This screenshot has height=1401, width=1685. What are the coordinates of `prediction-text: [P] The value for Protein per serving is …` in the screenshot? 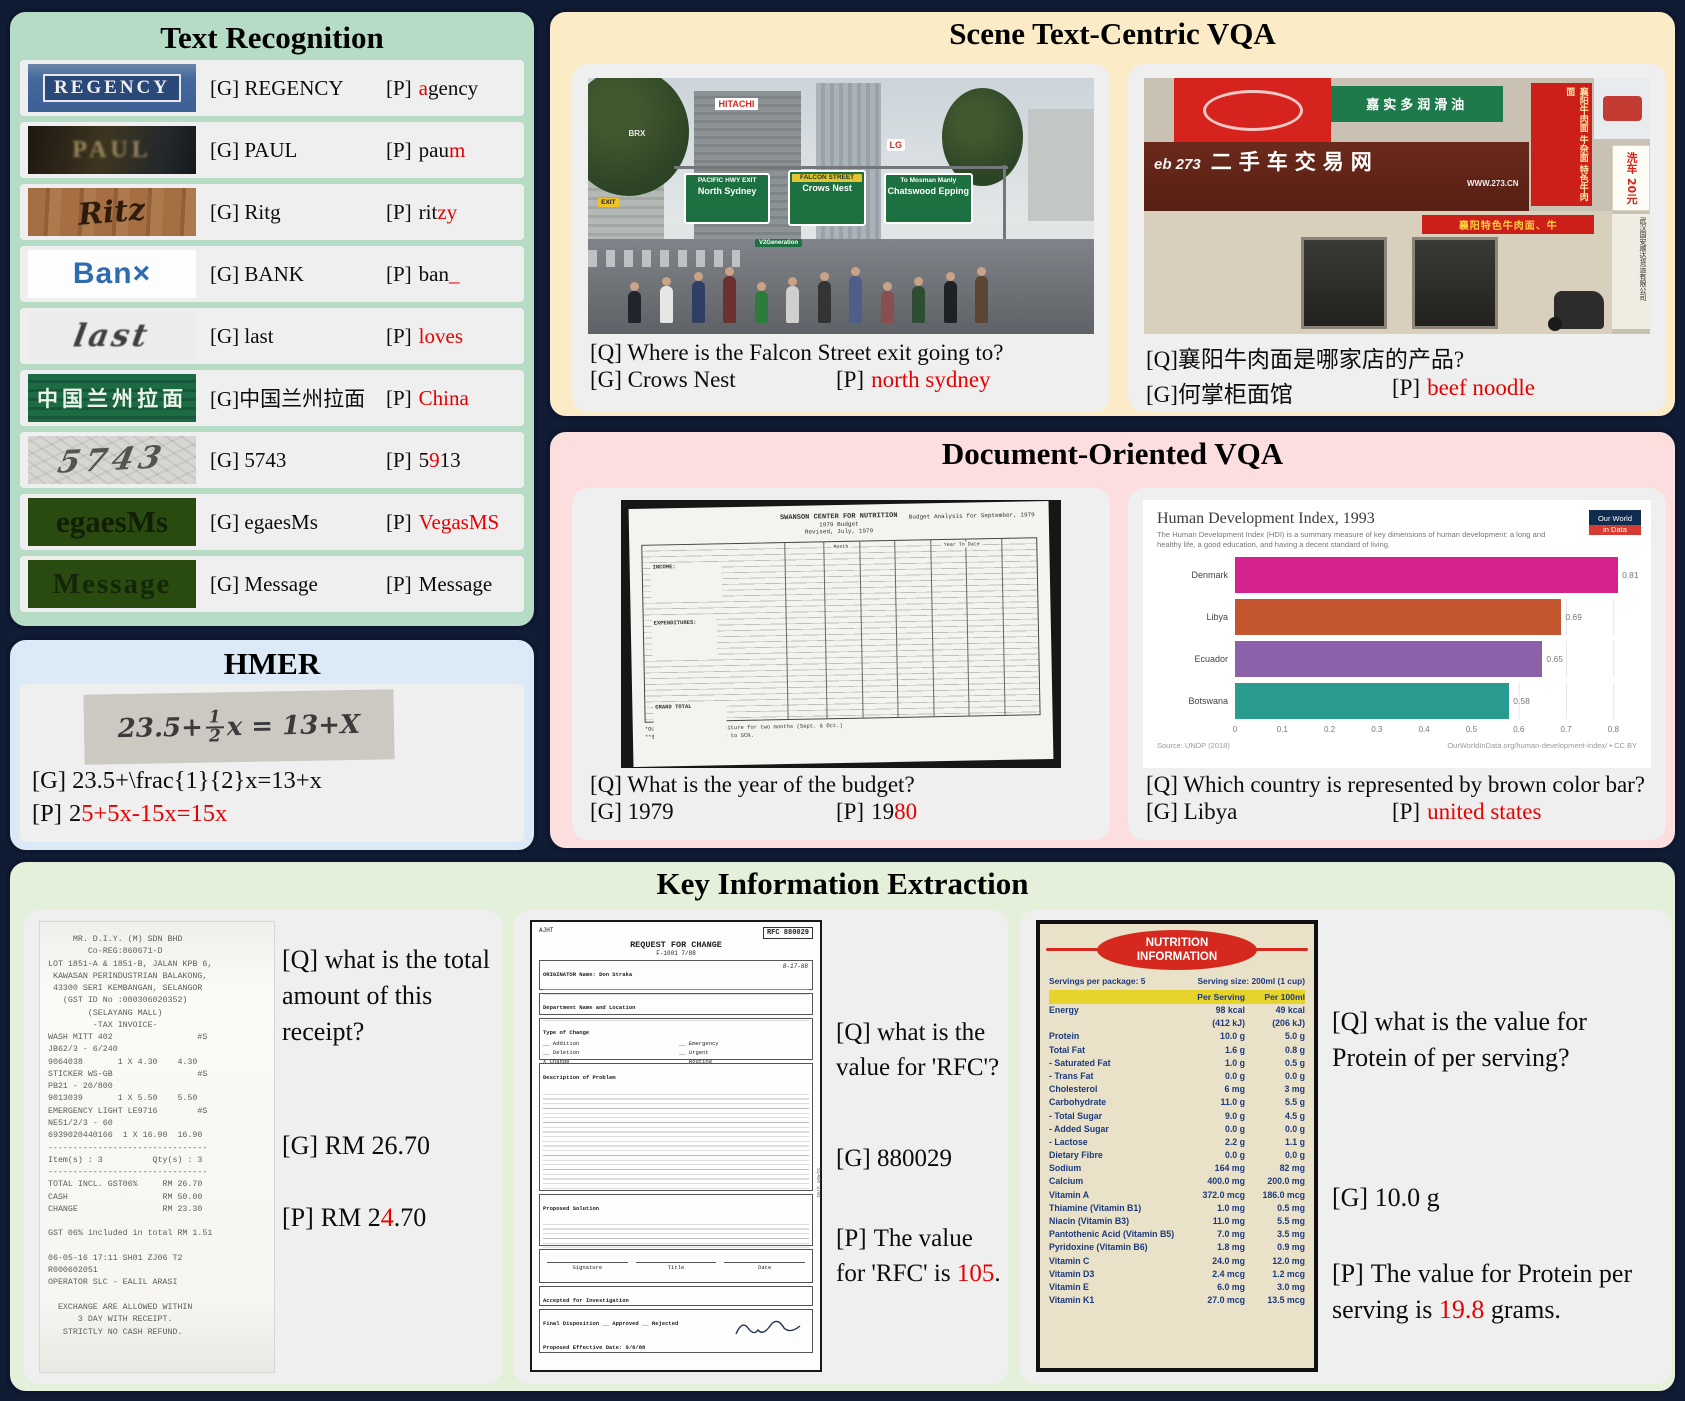 It's located at (1482, 1291).